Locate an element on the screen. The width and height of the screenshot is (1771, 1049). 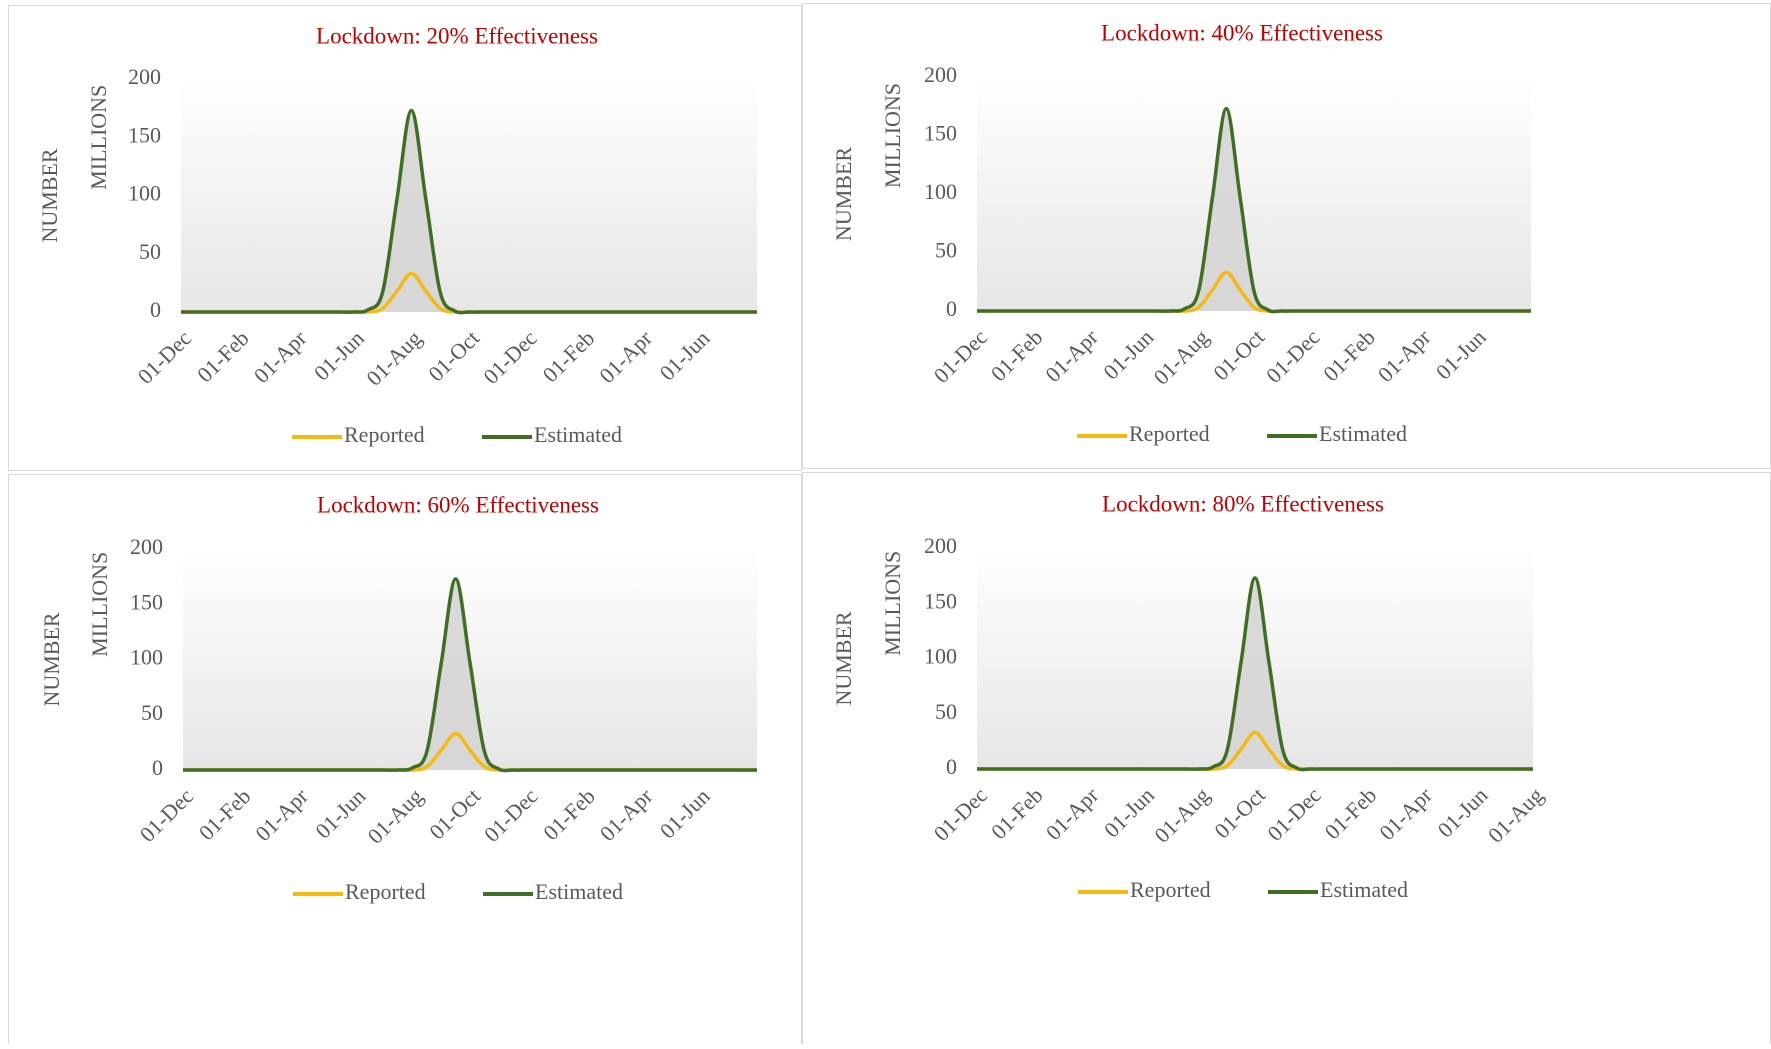
chart-title: Lockdown: 80% Effectiveness is located at coordinates (1243, 503).